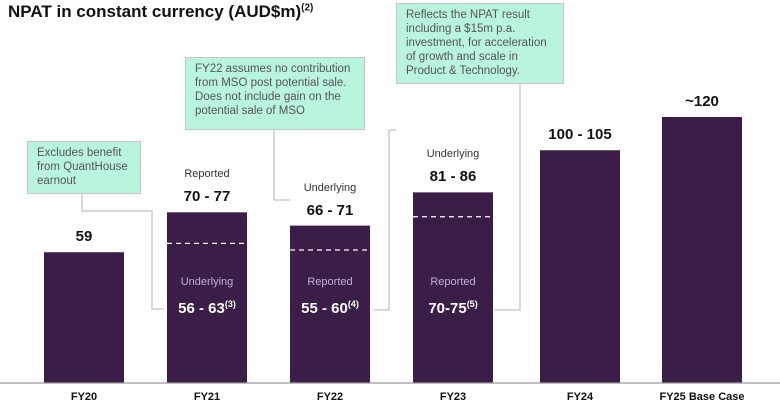 The image size is (780, 410). What do you see at coordinates (580, 266) in the screenshot?
I see `bar-fy24` at bounding box center [580, 266].